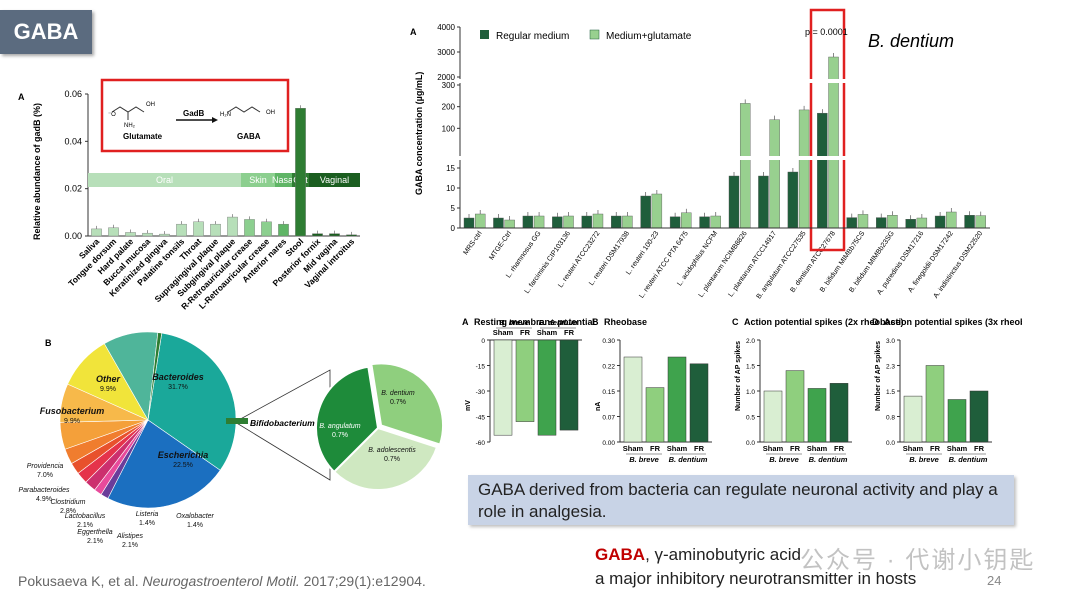  Describe the element at coordinates (195, 525) in the screenshot. I see `pie-value: 1.4%` at that location.